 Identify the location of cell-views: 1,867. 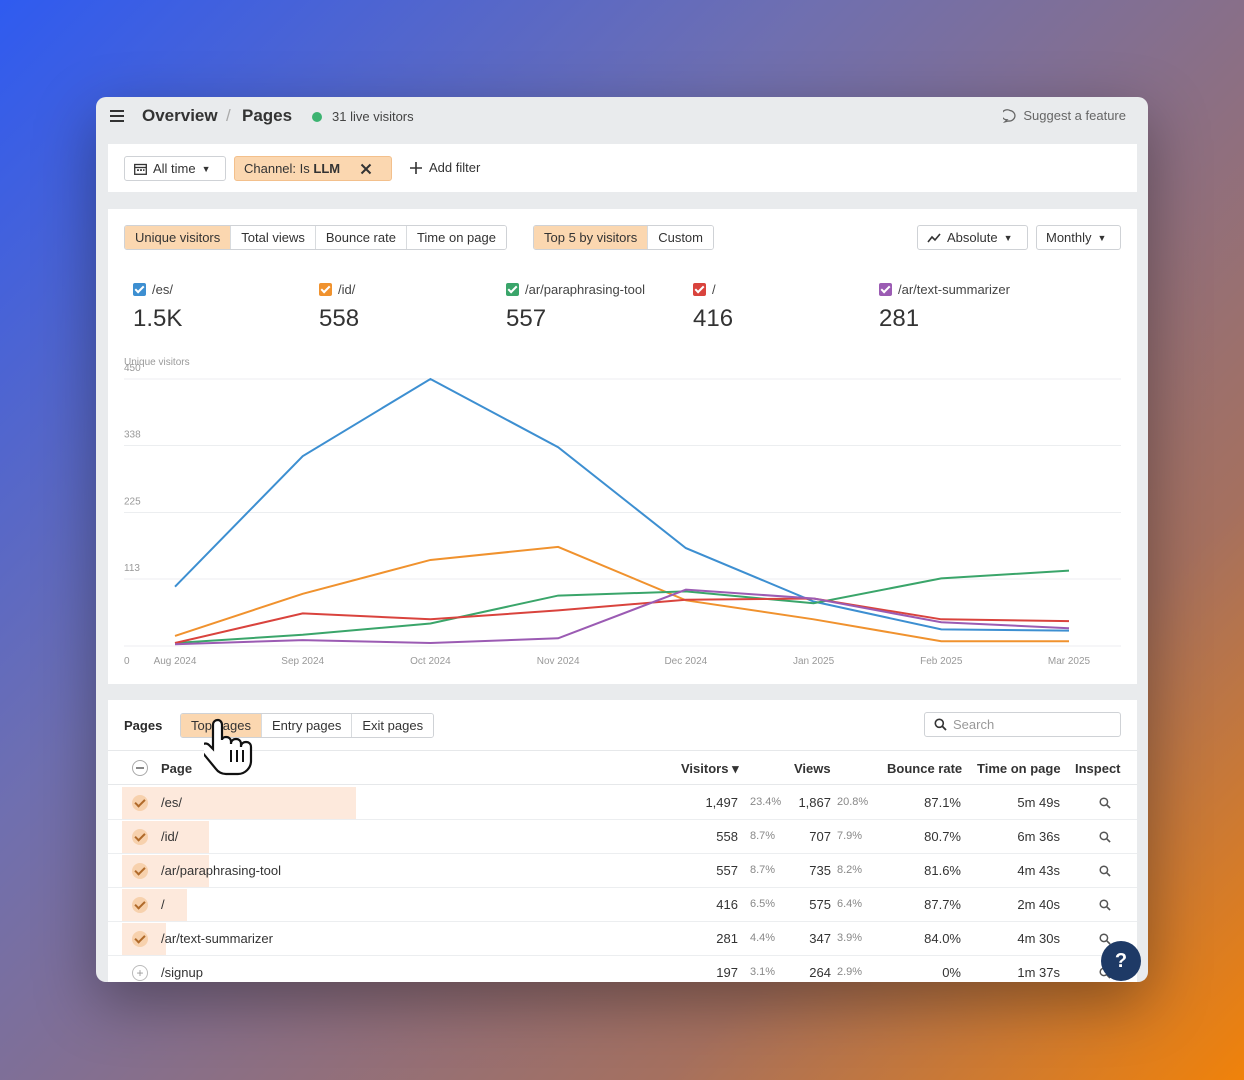
(814, 802).